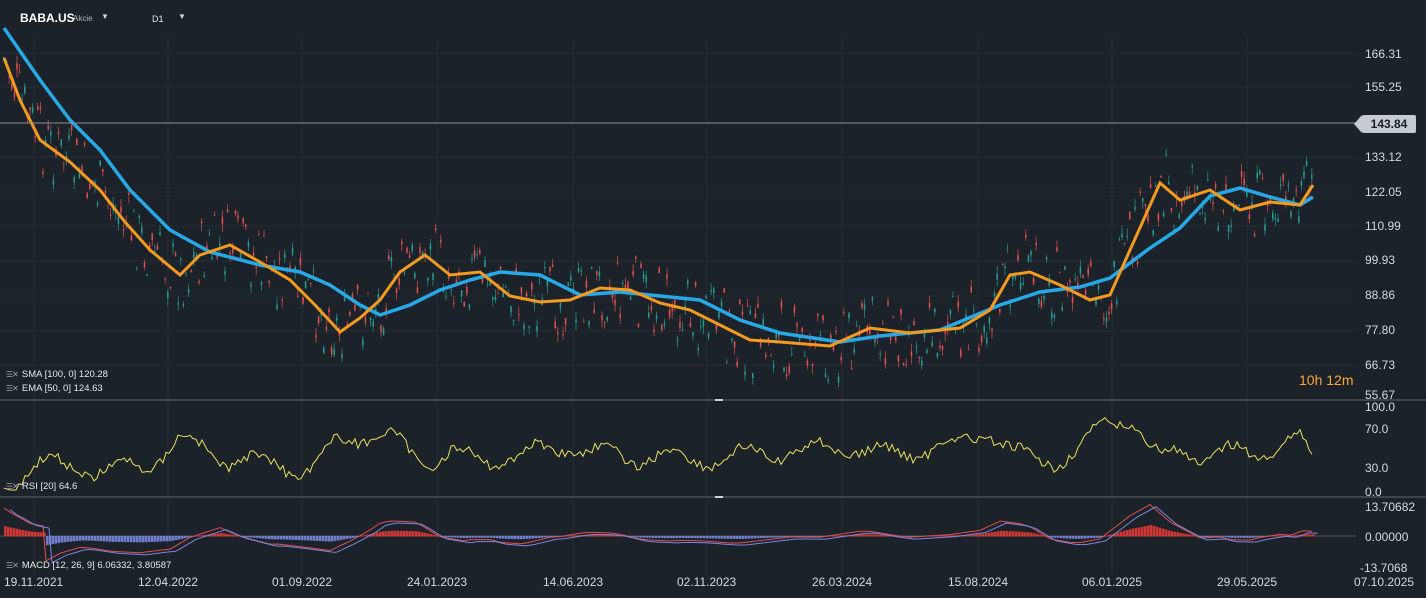  What do you see at coordinates (1384, 568) in the screenshot?
I see `macd-tick: -13.7068` at bounding box center [1384, 568].